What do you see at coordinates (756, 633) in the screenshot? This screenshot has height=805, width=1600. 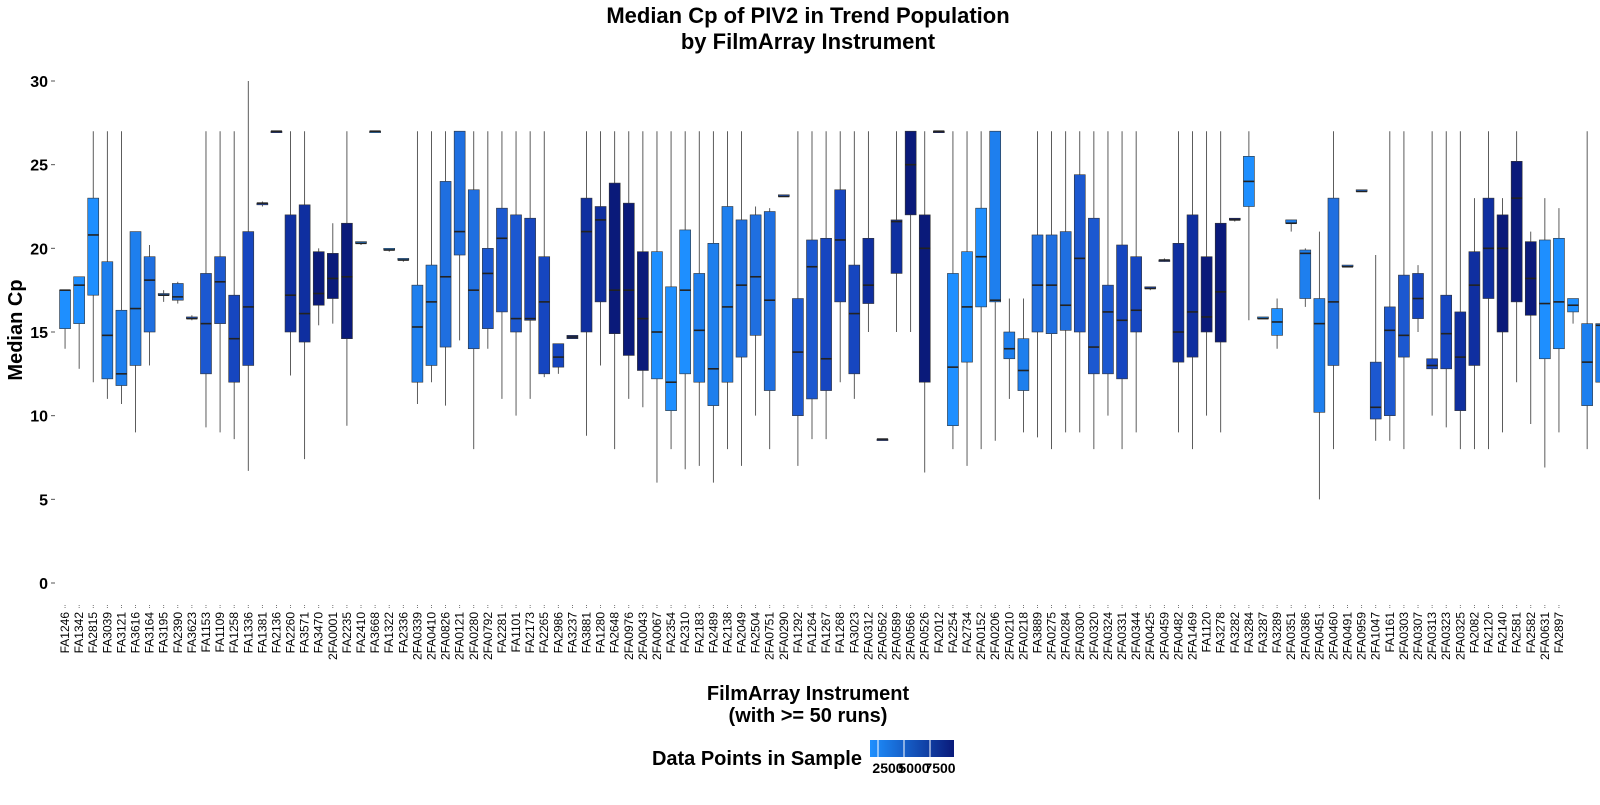 I see `x-tick-label: FA2504` at bounding box center [756, 633].